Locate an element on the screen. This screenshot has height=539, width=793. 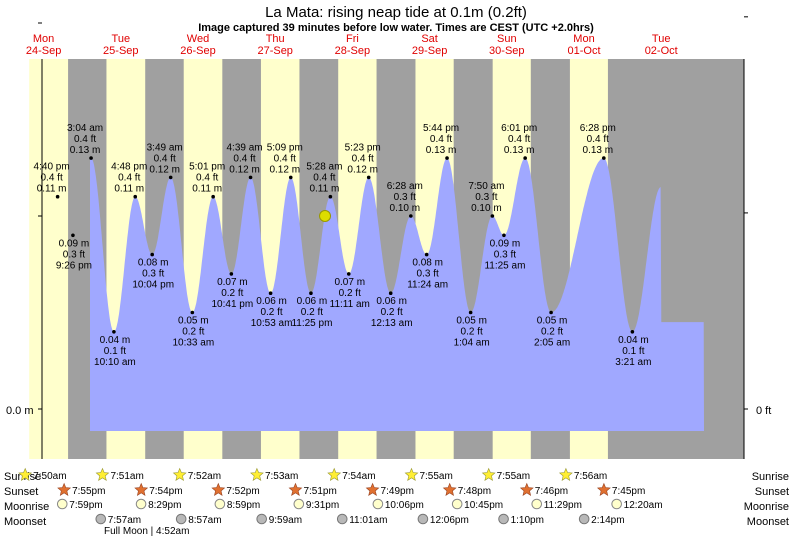
day-date-label: 28-Sep is located at coordinates (352, 51).